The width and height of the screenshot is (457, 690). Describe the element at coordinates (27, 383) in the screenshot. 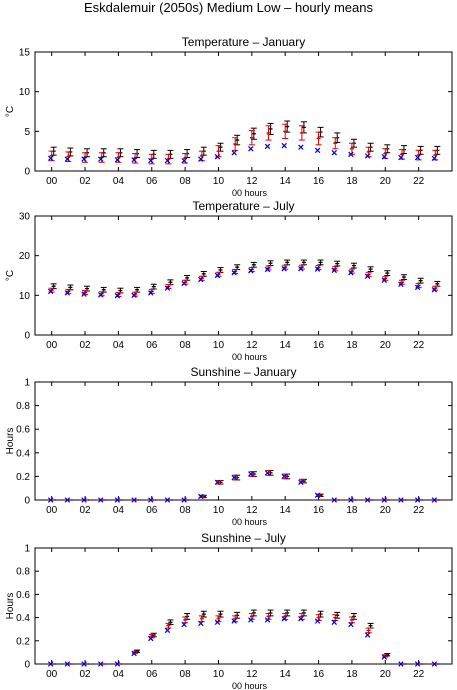

I see `y-tick-label: 1` at that location.